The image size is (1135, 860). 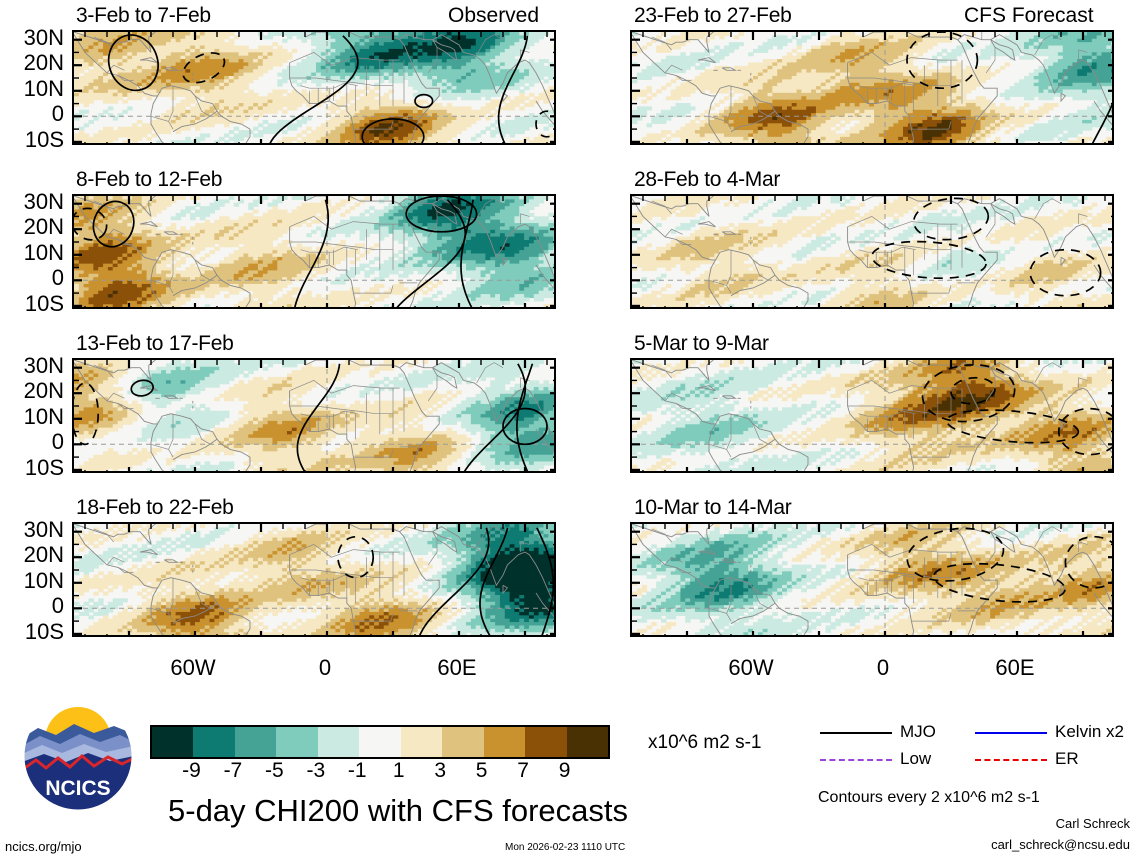 I want to click on colorbar-tick-label: 9, so click(x=564, y=770).